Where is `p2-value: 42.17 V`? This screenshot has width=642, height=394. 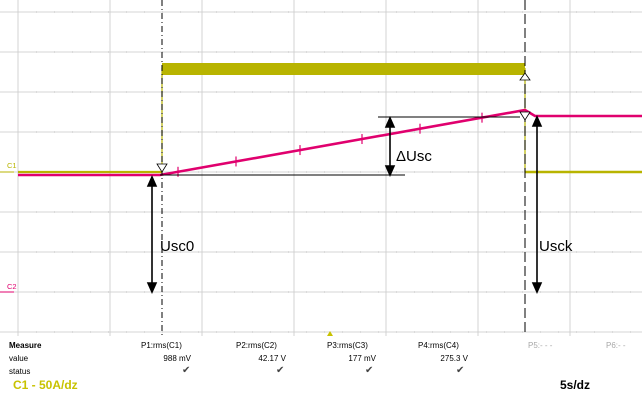 p2-value: 42.17 V is located at coordinates (272, 358).